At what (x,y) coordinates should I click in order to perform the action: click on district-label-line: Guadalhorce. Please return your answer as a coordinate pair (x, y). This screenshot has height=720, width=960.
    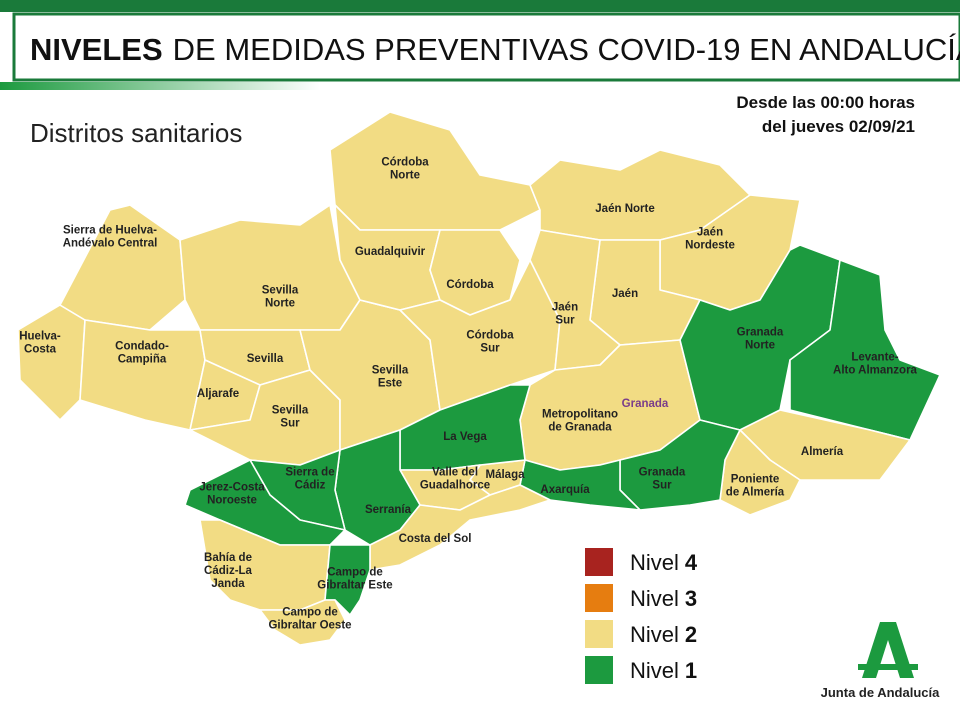
    Looking at the image, I should click on (455, 486).